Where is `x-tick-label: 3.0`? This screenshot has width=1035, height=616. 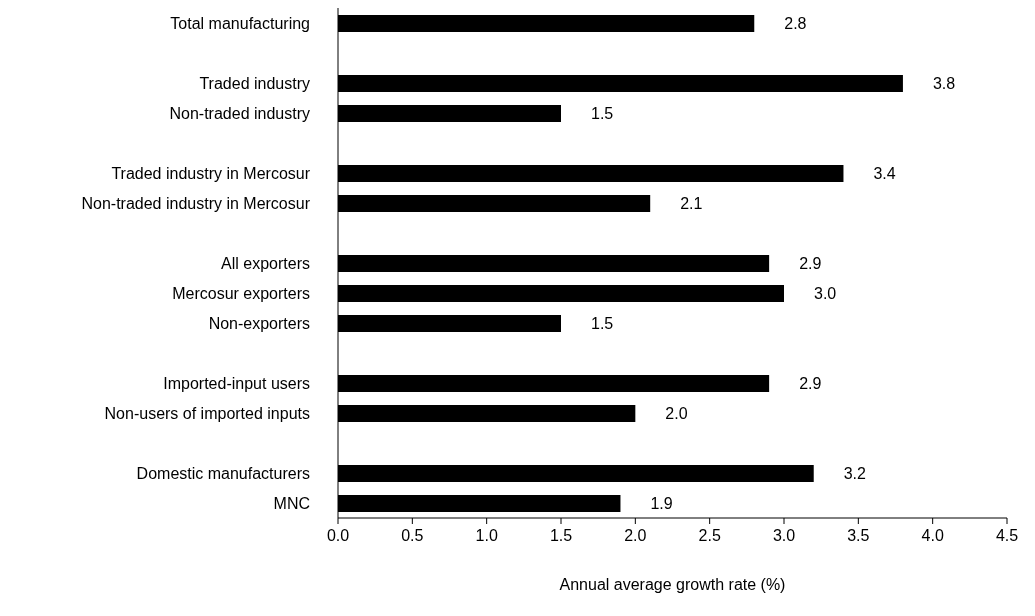 x-tick-label: 3.0 is located at coordinates (784, 536).